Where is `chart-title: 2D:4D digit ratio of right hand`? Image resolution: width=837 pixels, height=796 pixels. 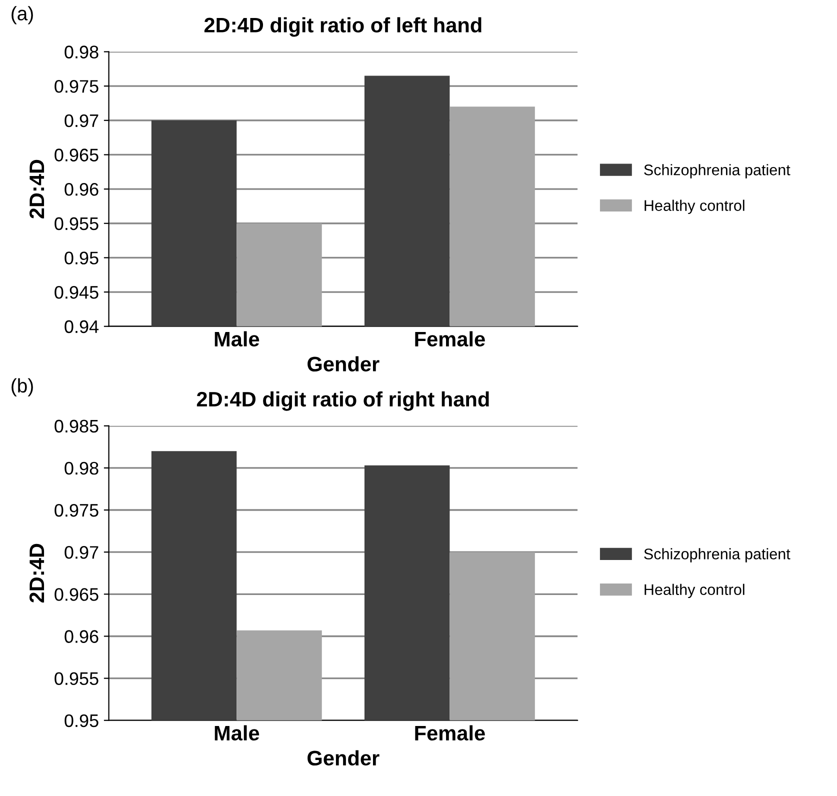
chart-title: 2D:4D digit ratio of right hand is located at coordinates (342, 401).